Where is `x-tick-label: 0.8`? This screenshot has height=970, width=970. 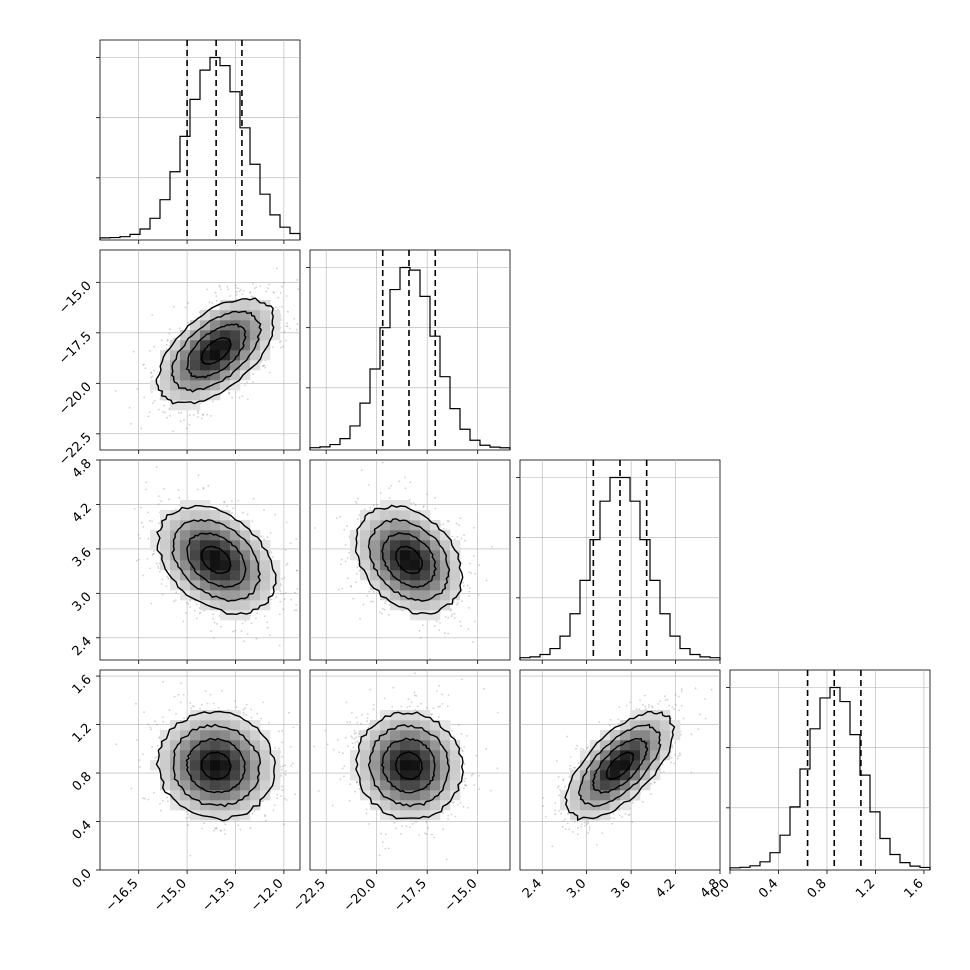
x-tick-label: 0.8 is located at coordinates (817, 888).